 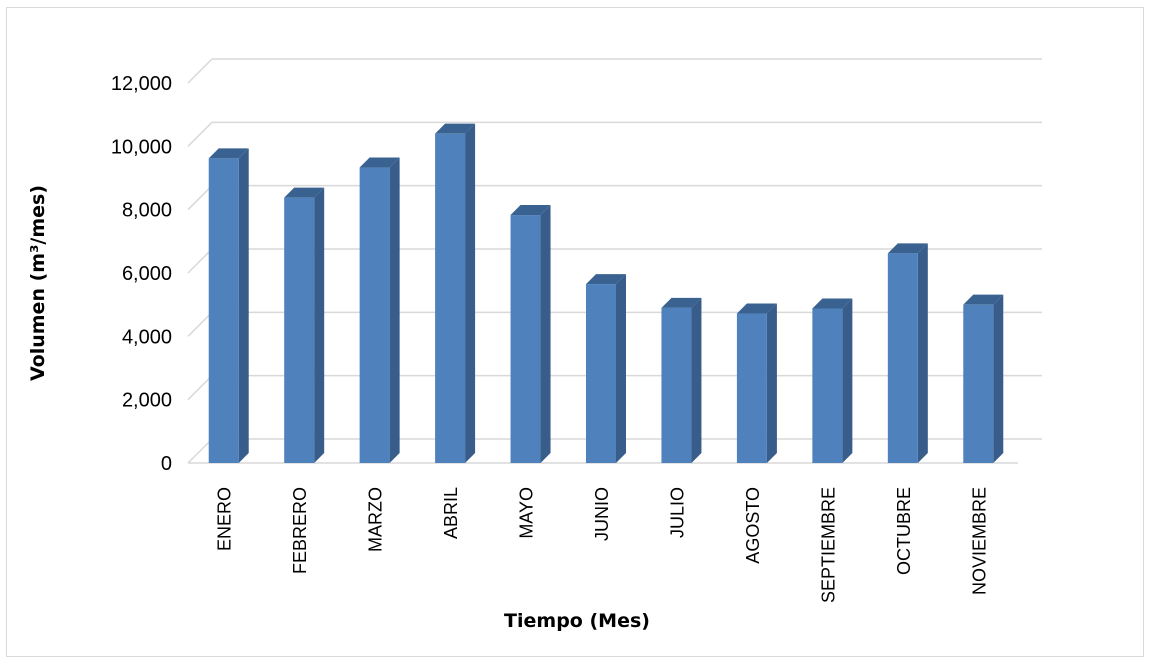 I want to click on x-tick-label: JUNIO, so click(x=602, y=514).